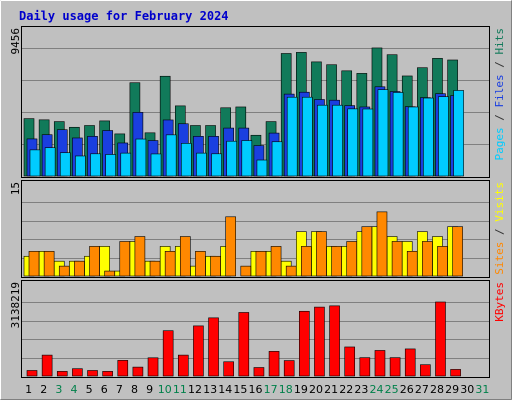 The height and width of the screenshot is (400, 512). Describe the element at coordinates (452, 389) in the screenshot. I see `day-label-29: 29` at that location.